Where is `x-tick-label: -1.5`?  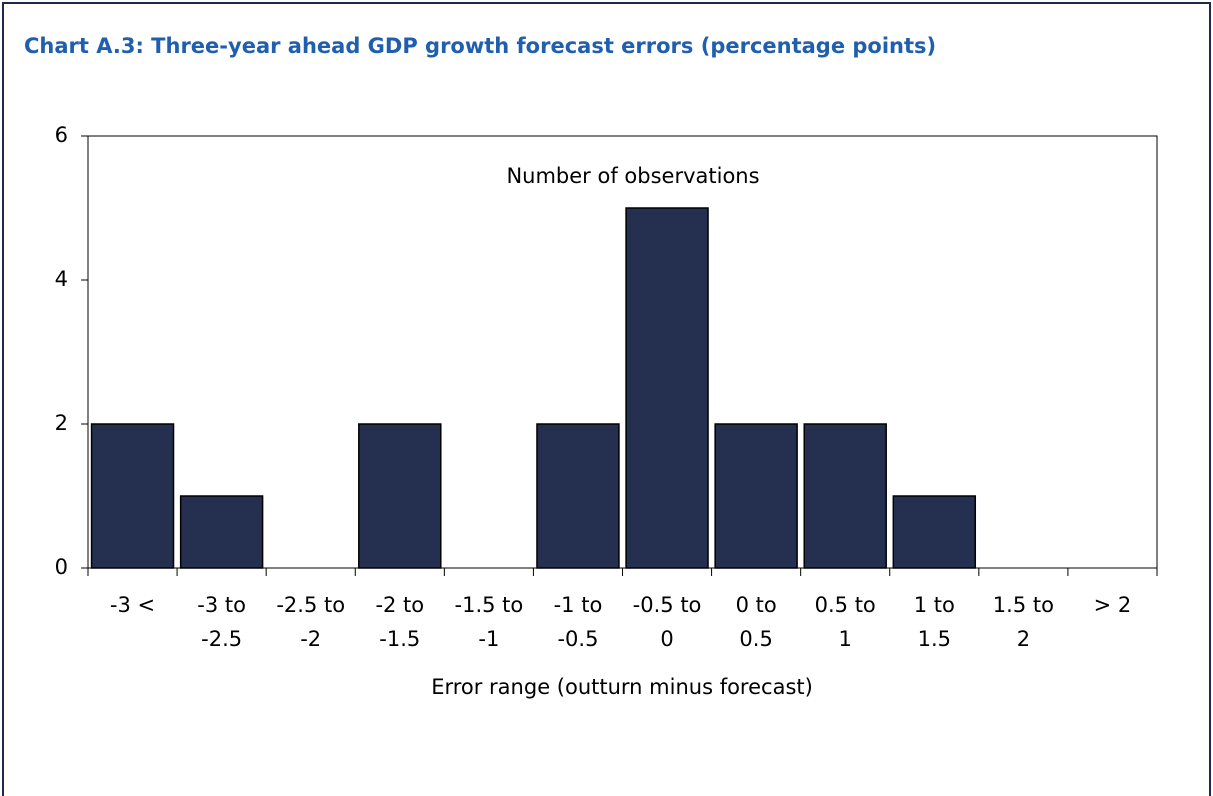
x-tick-label: -1.5 is located at coordinates (399, 639).